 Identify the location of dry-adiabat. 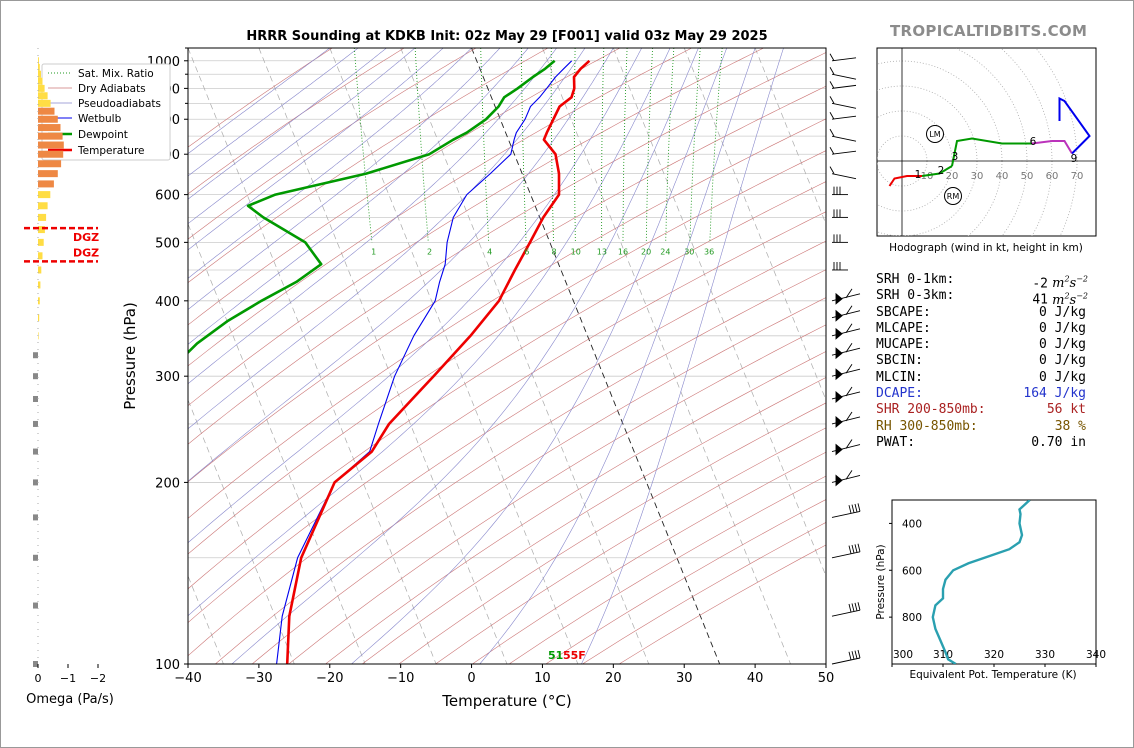
(404, 187).